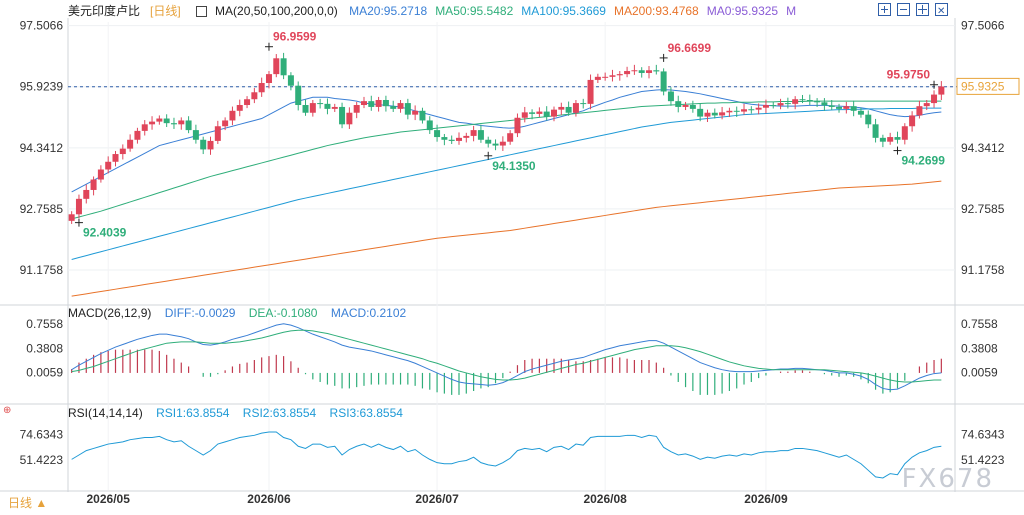 The height and width of the screenshot is (515, 1024). I want to click on macd-tick-left-2: 0.0059, so click(44, 373).